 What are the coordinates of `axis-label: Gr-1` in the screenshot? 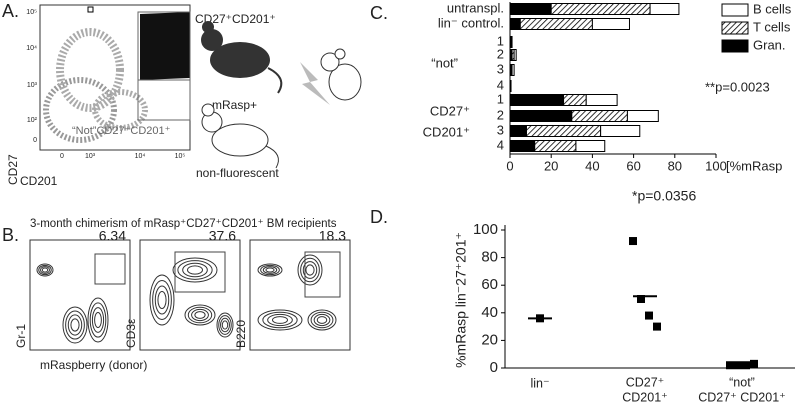 It's located at (21, 336).